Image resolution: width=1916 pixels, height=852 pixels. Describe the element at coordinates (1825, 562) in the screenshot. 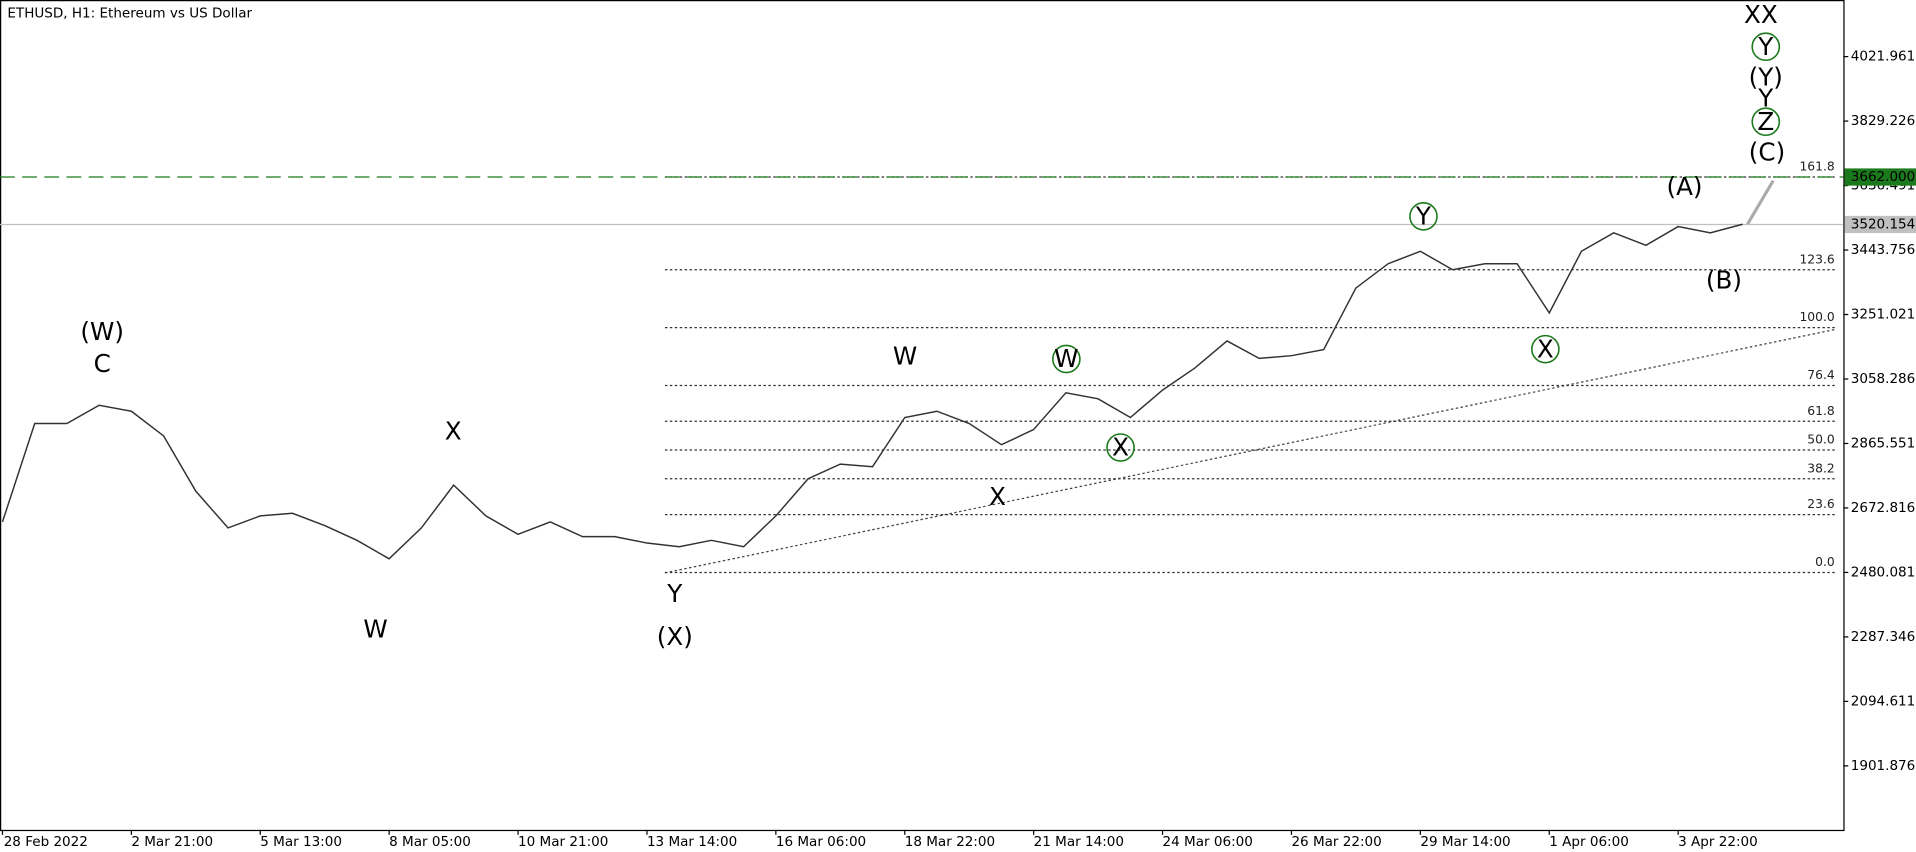

I see `fib-label: 0.0` at that location.